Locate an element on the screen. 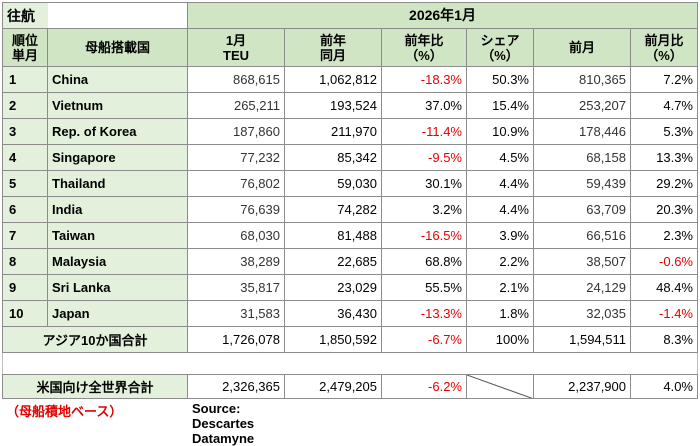  mom-cell: 7.2% is located at coordinates (664, 79).